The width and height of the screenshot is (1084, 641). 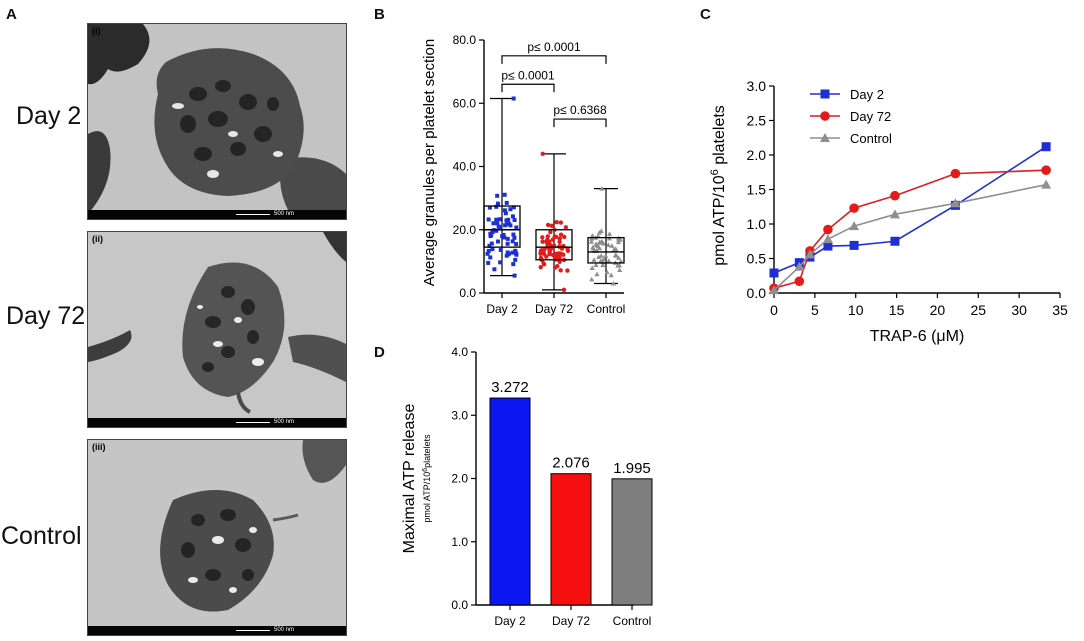 I want to click on y-tick-label: 2.5, so click(x=757, y=121).